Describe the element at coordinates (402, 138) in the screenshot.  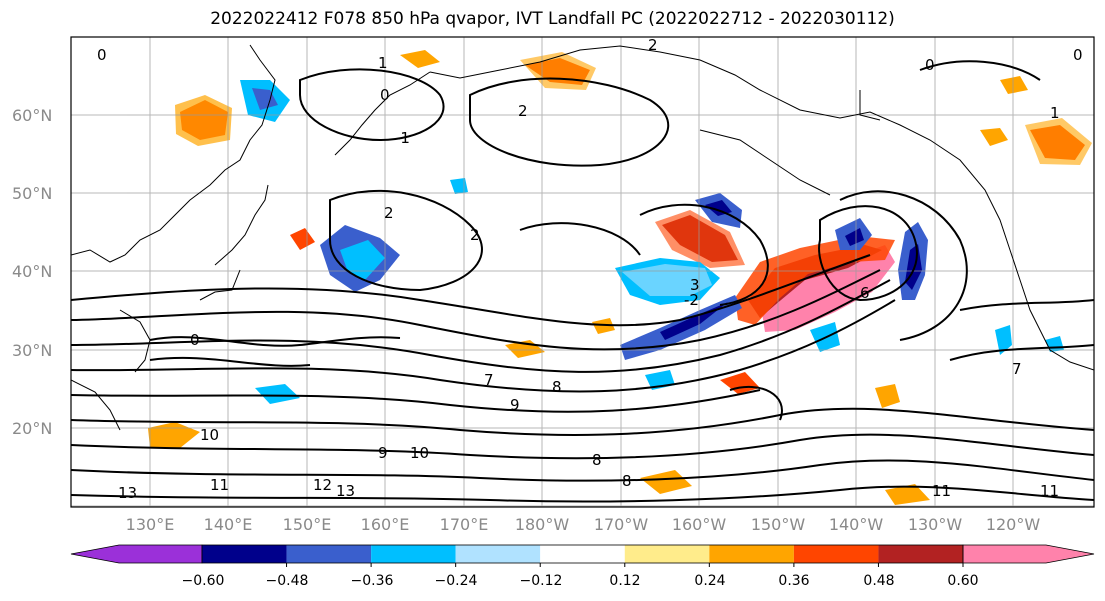
I see `contour-label: -1` at that location.